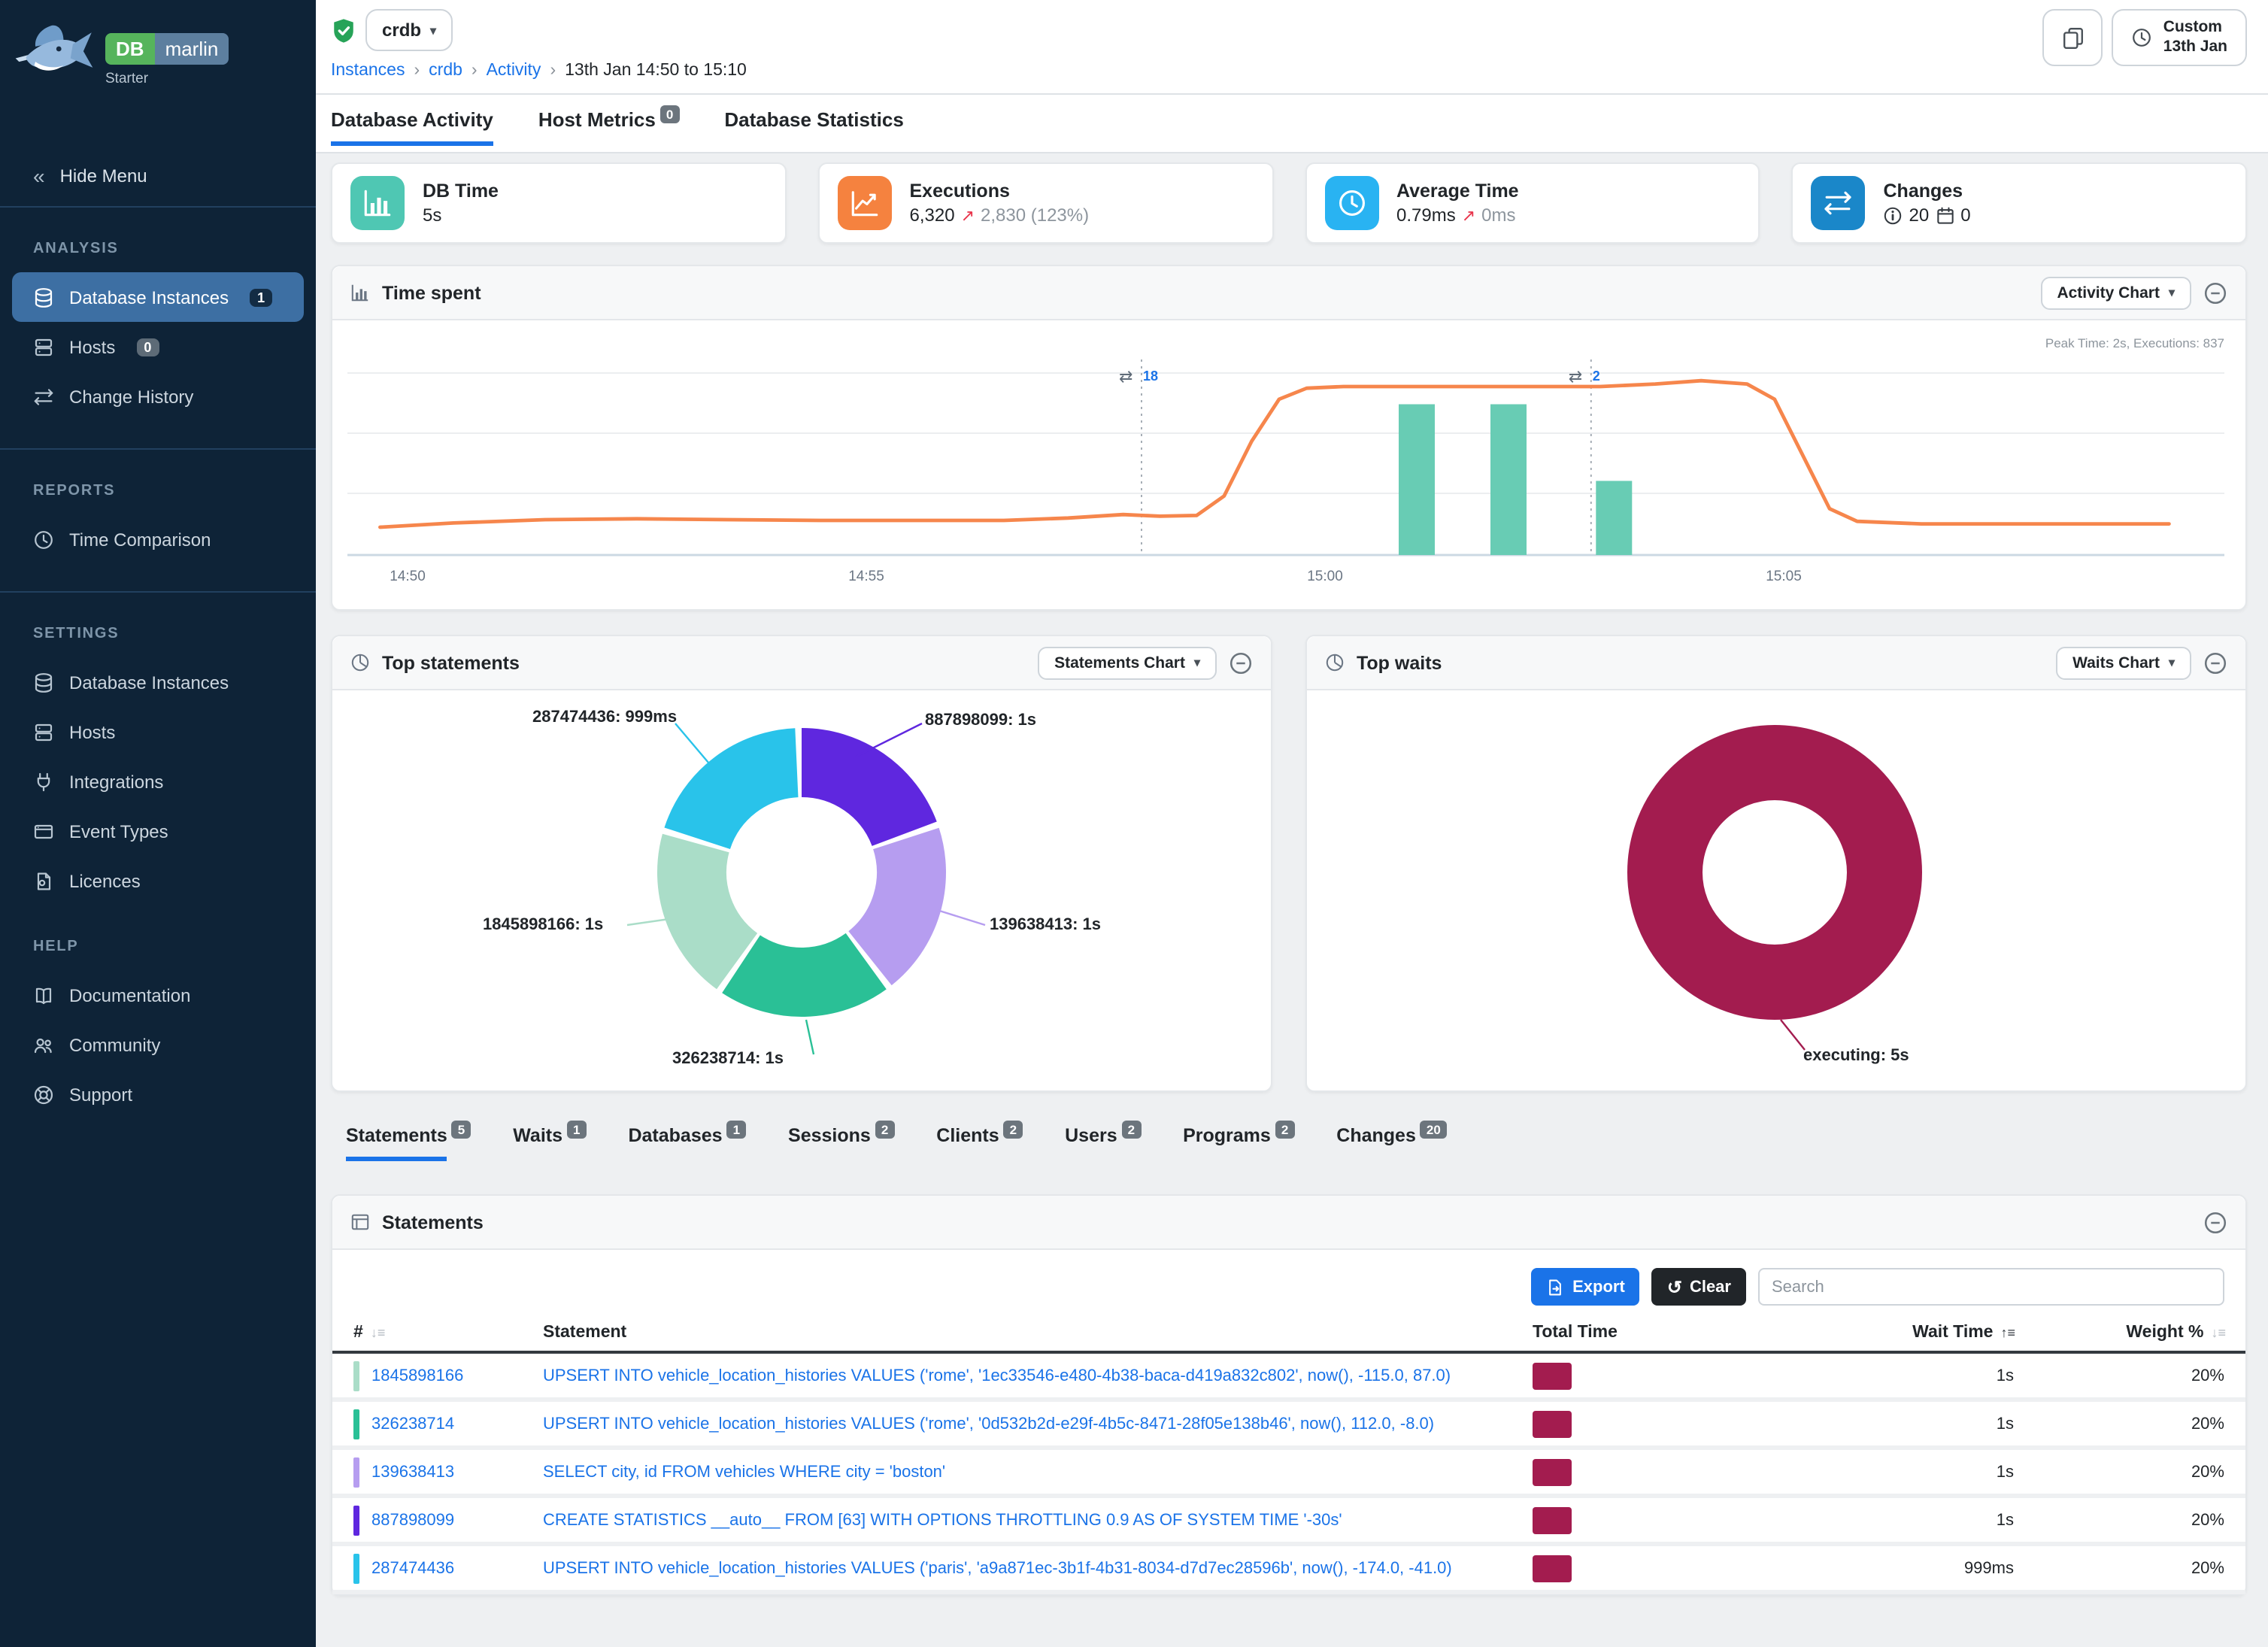 The width and height of the screenshot is (2268, 1647). What do you see at coordinates (1991, 1287) in the screenshot?
I see `search-input` at bounding box center [1991, 1287].